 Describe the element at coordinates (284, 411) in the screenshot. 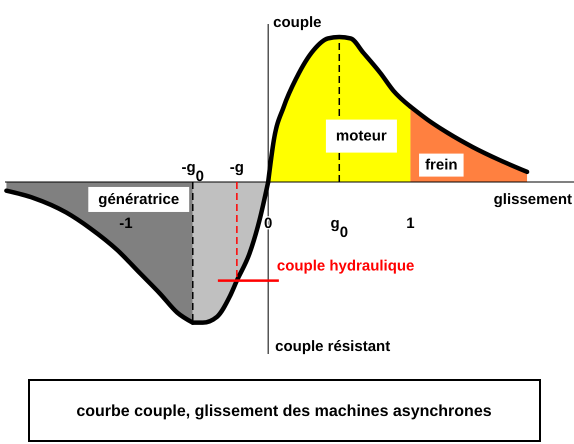

I see `text: courbe couple, glissement des machines asynchrones` at that location.